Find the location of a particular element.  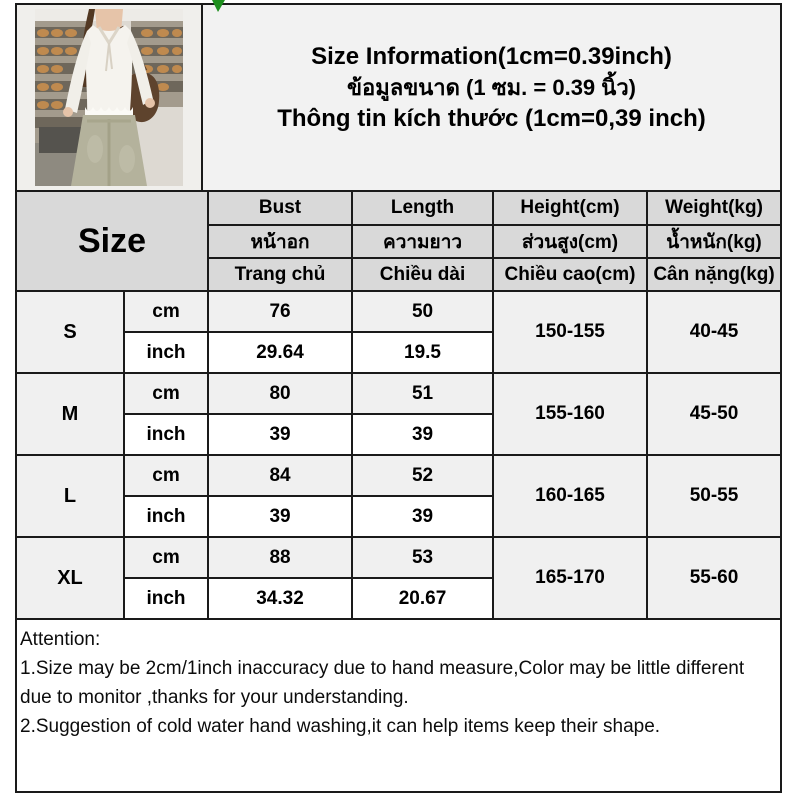

cell-m-length-inch: 39 is located at coordinates (422, 434).